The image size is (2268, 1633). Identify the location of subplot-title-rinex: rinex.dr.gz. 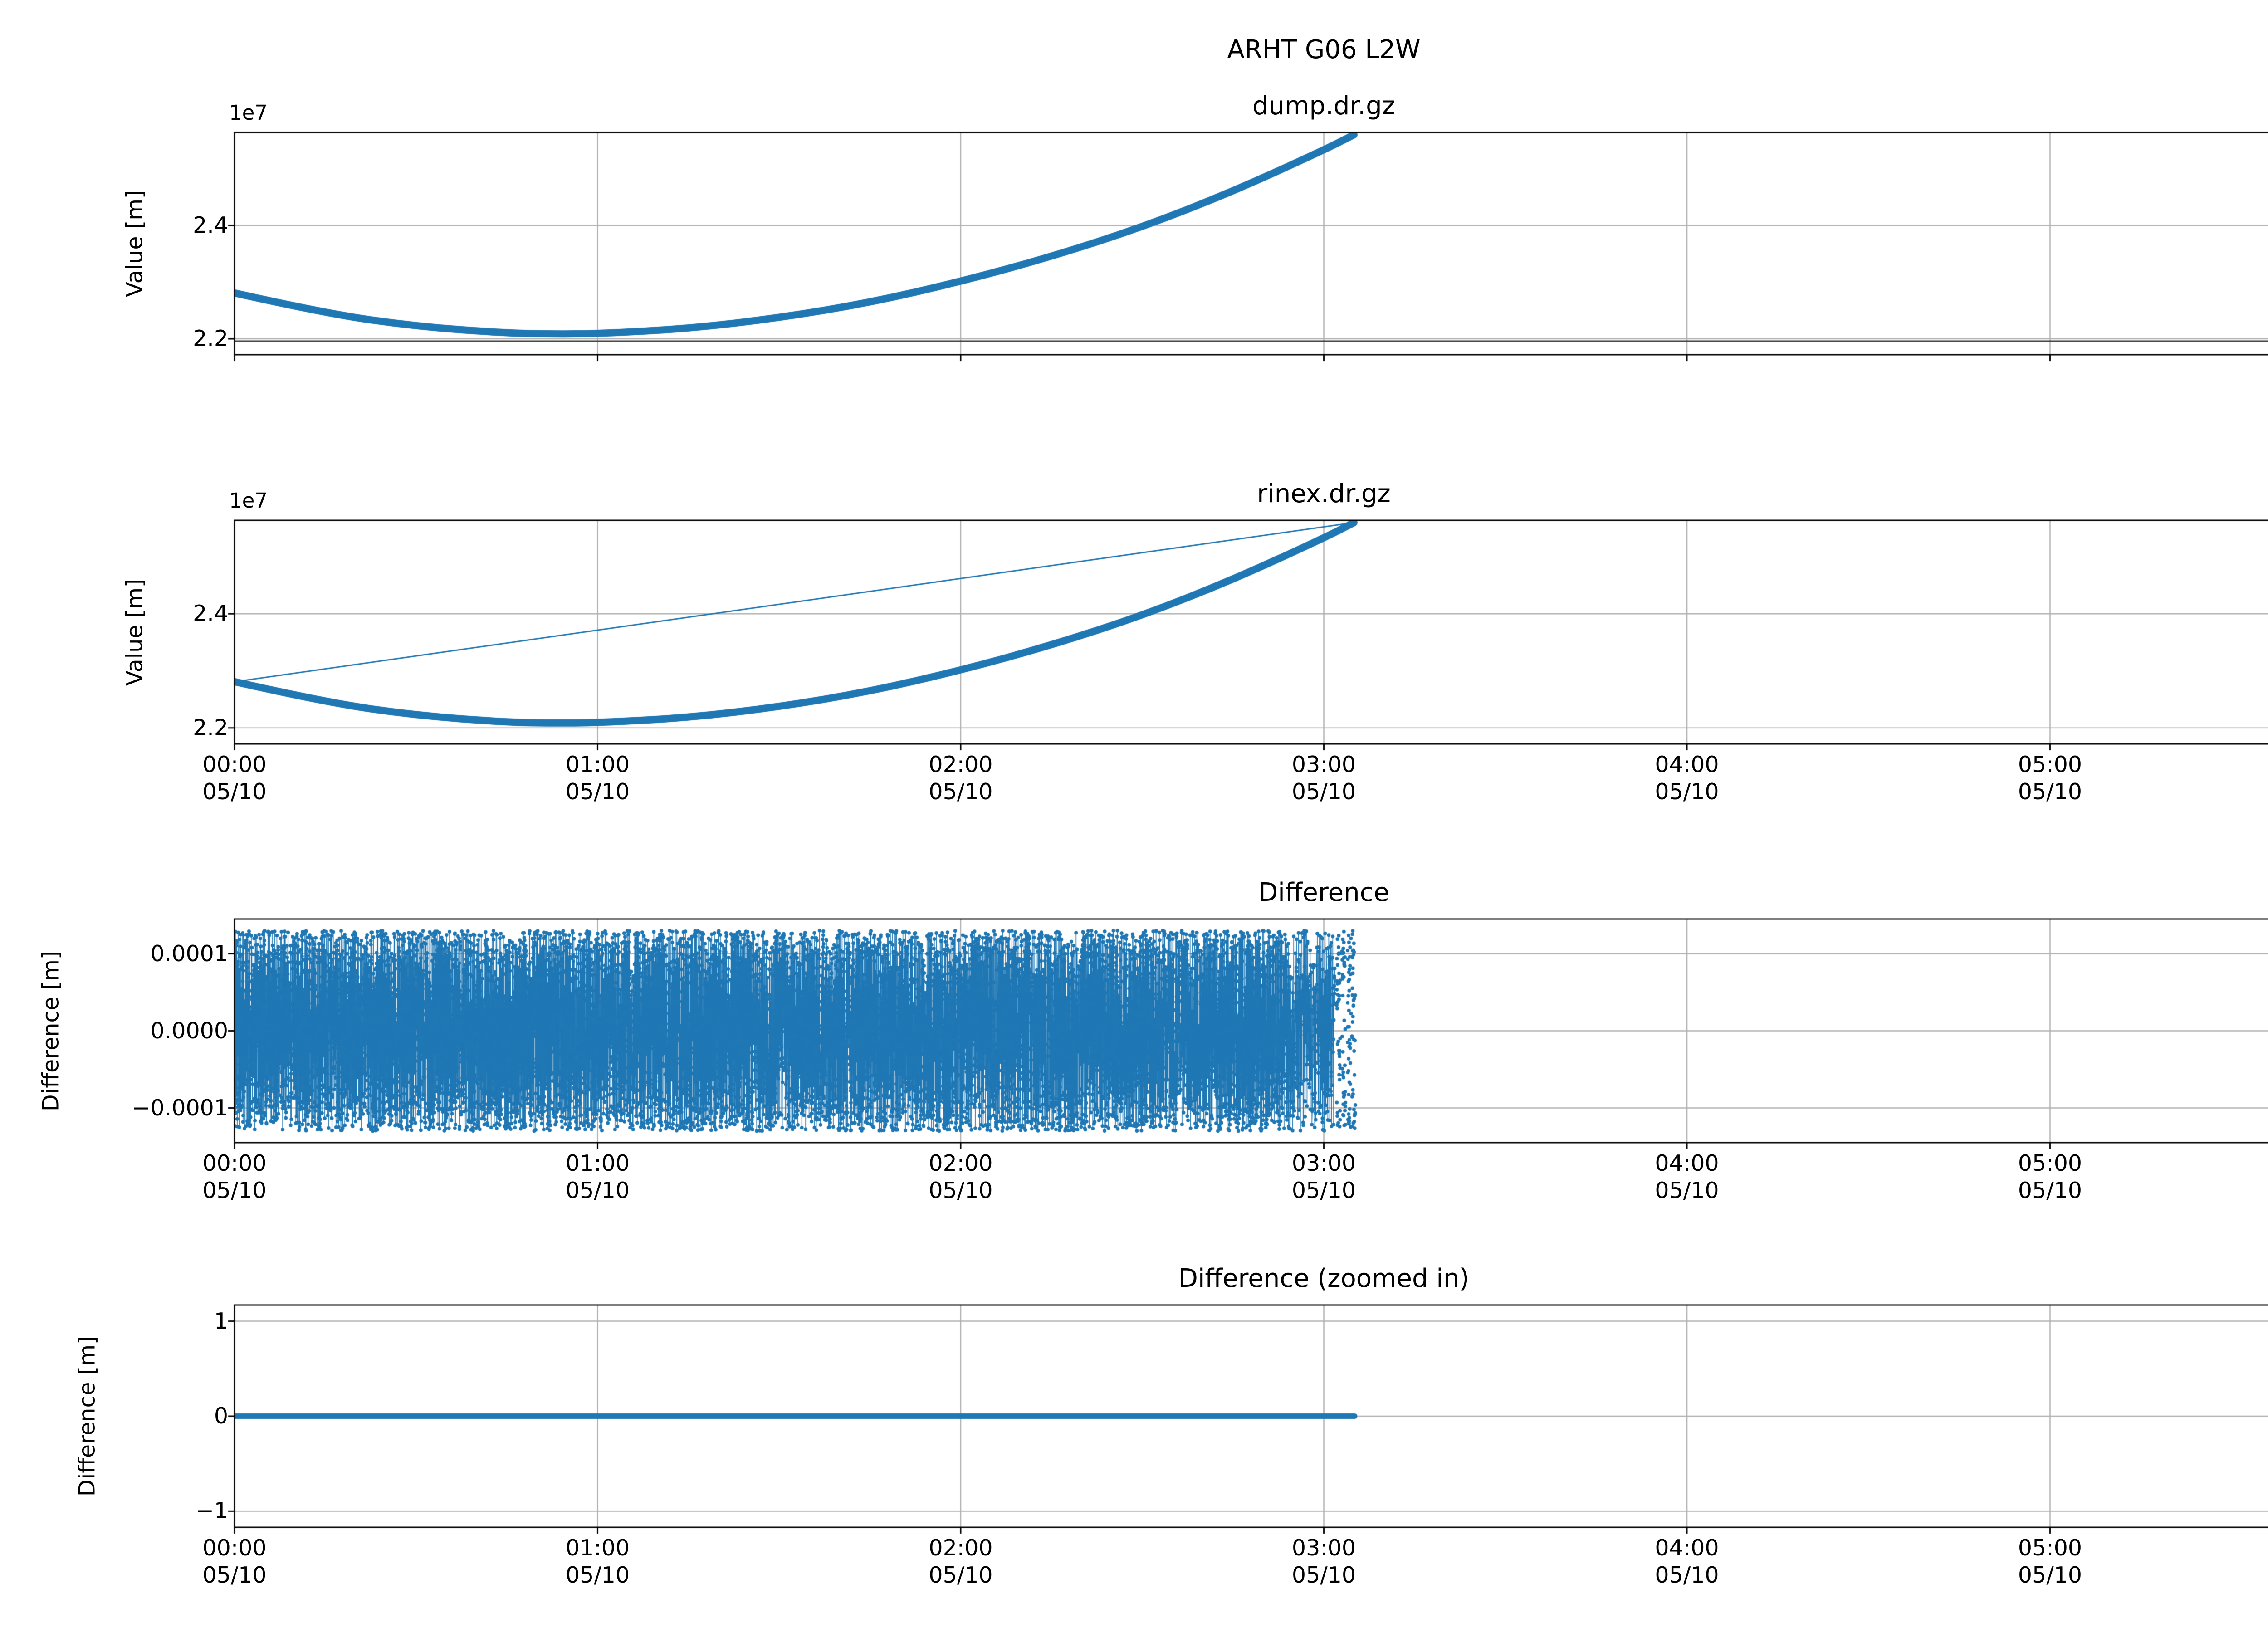
(1324, 493).